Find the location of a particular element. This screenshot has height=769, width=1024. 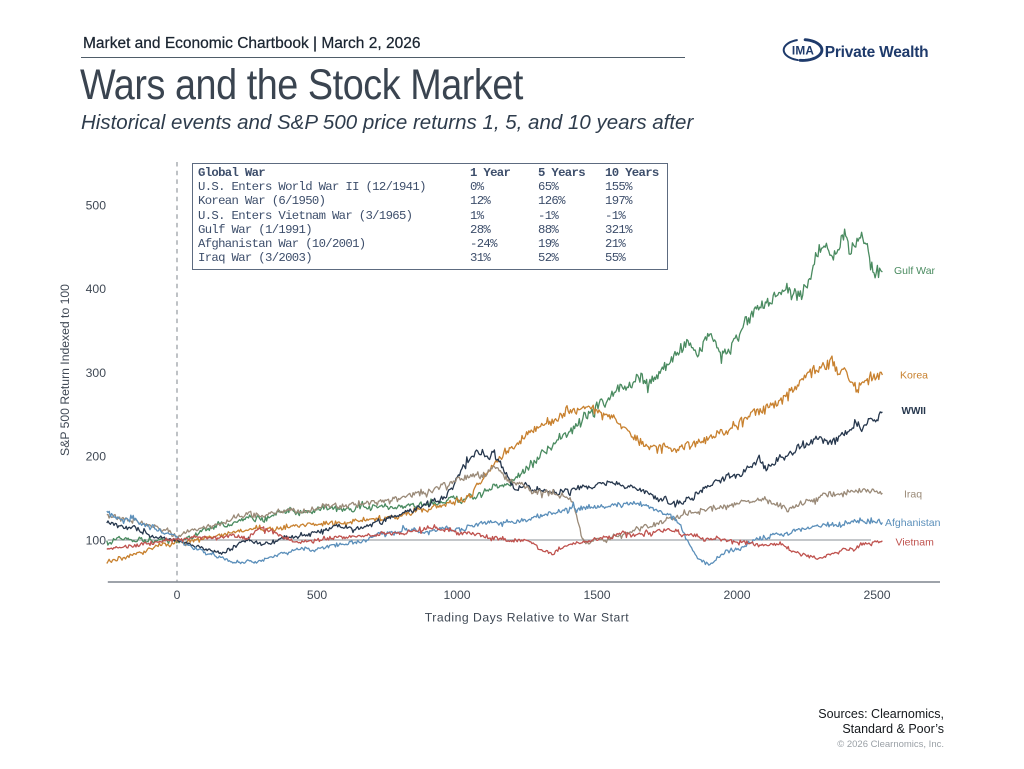

svg-text: S&P 500 Return Indexed to 100 is located at coordinates (65, 370).